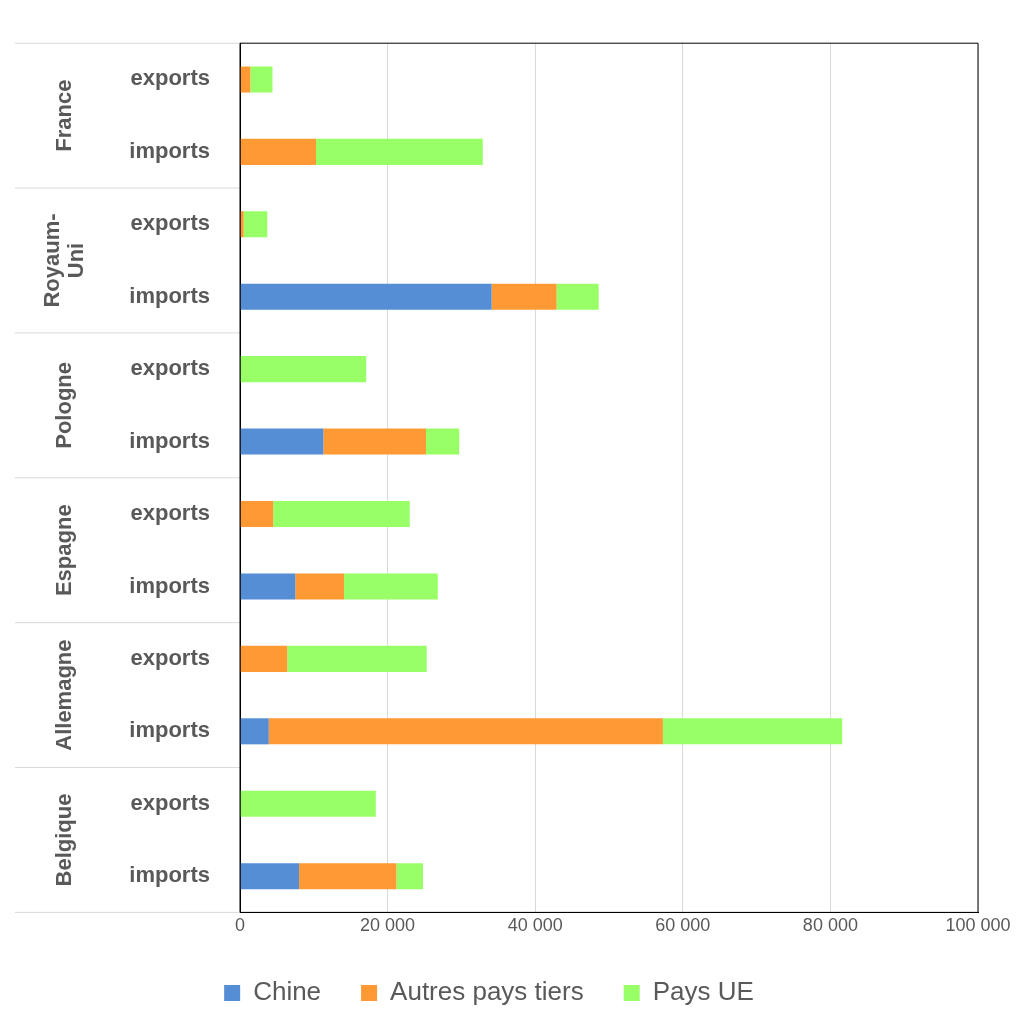  What do you see at coordinates (703, 991) in the screenshot?
I see `legend-label: Pays UE` at bounding box center [703, 991].